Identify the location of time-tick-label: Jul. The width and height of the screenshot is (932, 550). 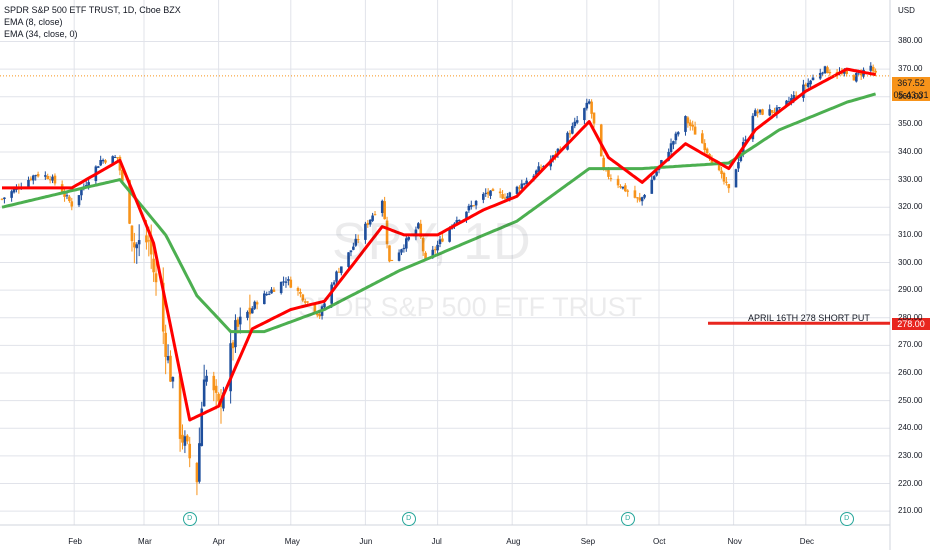
(436, 541).